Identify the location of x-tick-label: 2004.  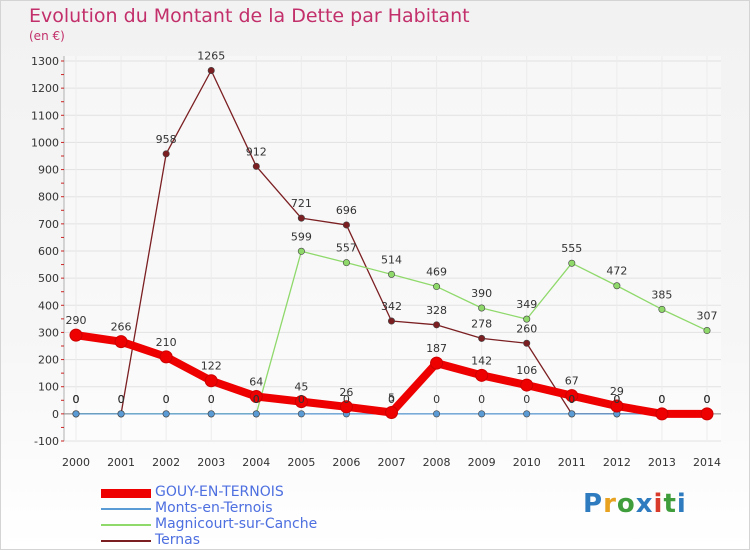
(256, 462).